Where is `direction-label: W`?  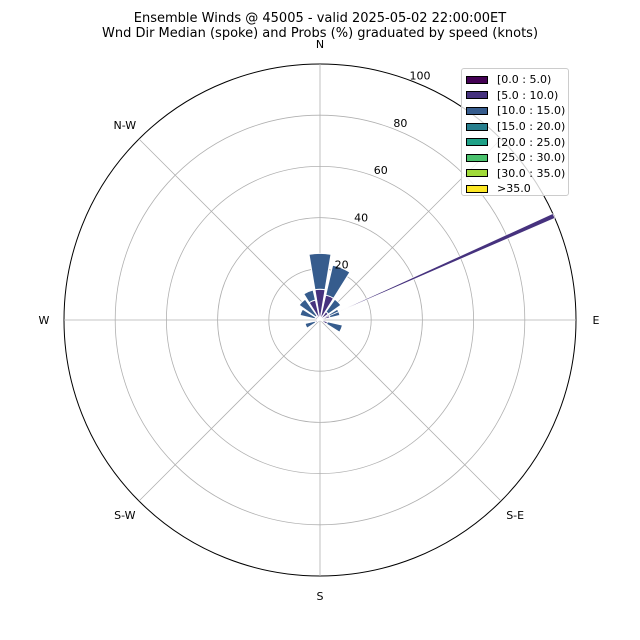
direction-label: W is located at coordinates (44, 320).